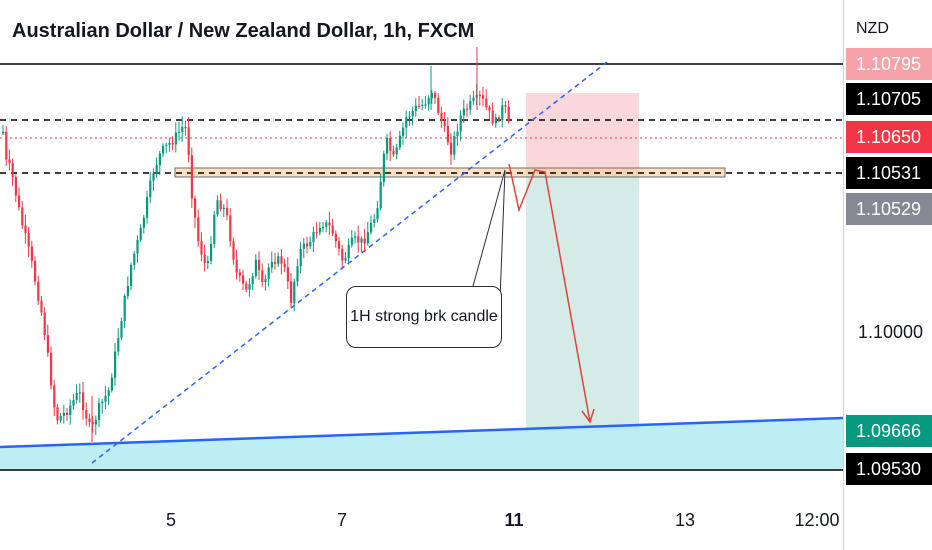  Describe the element at coordinates (424, 317) in the screenshot. I see `annotation-callout: 1H strong brk candle` at that location.